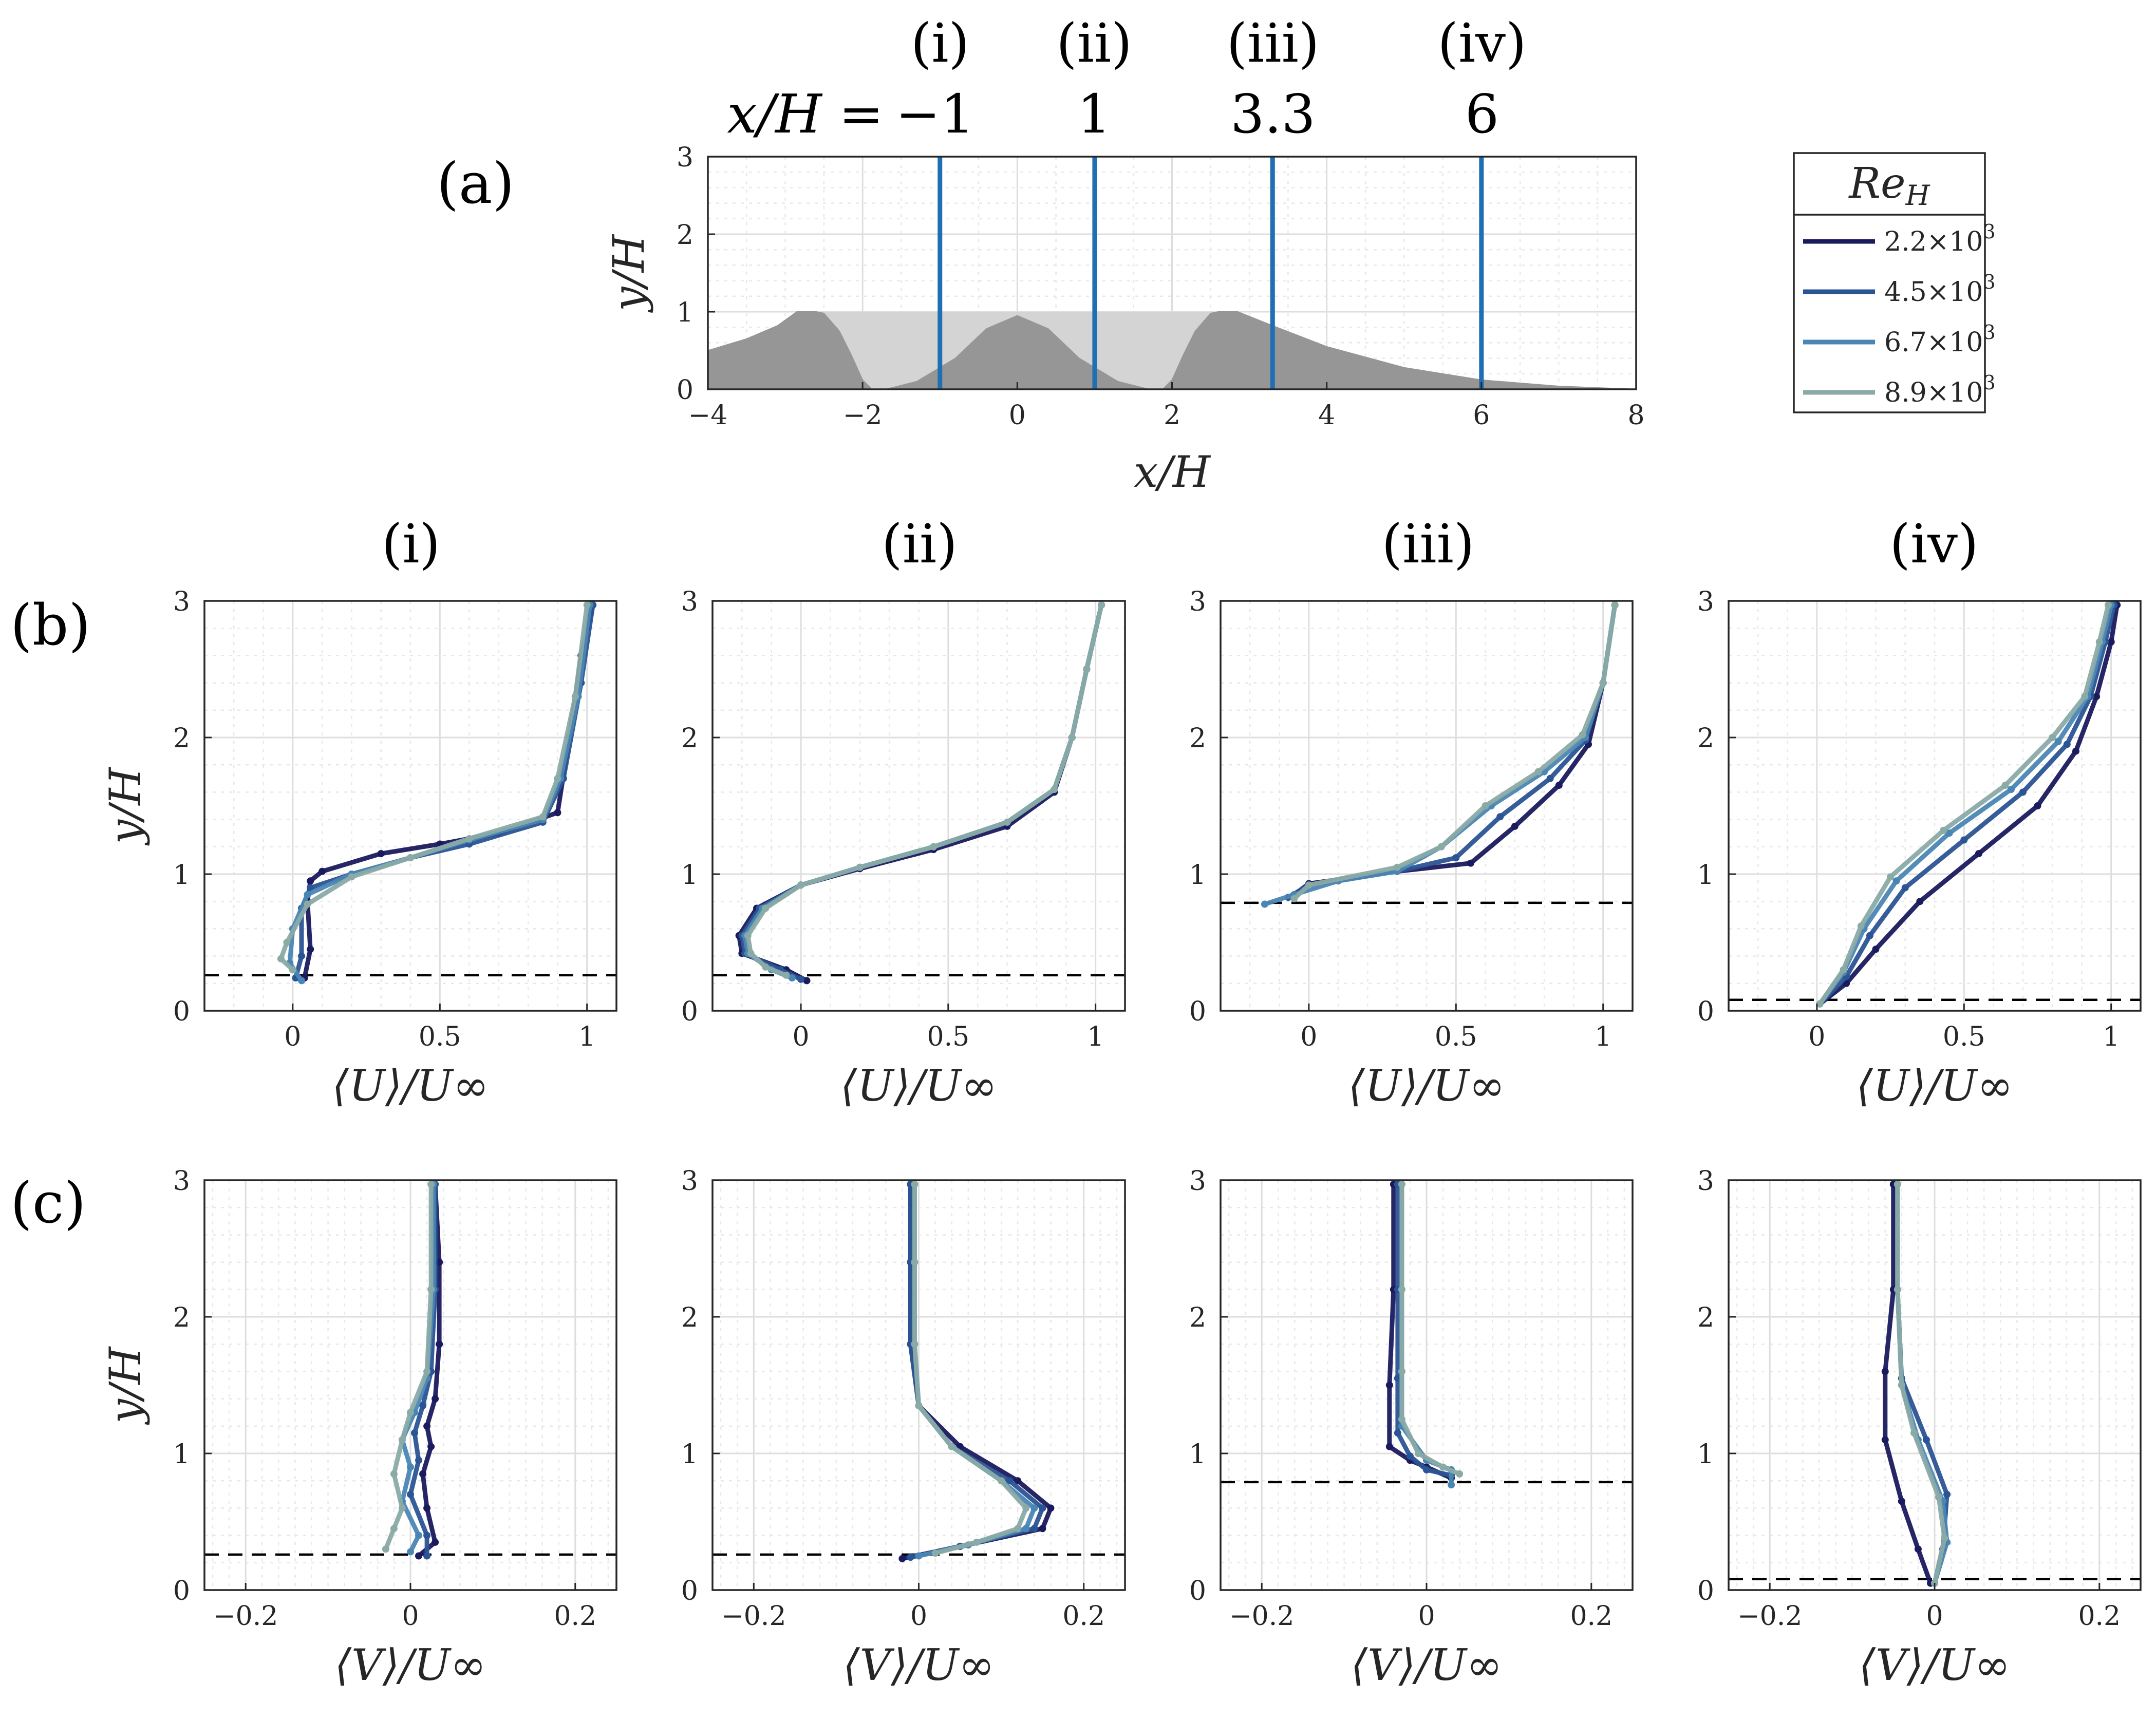  What do you see at coordinates (935, 114) in the screenshot?
I see `station-value-i: −1` at bounding box center [935, 114].